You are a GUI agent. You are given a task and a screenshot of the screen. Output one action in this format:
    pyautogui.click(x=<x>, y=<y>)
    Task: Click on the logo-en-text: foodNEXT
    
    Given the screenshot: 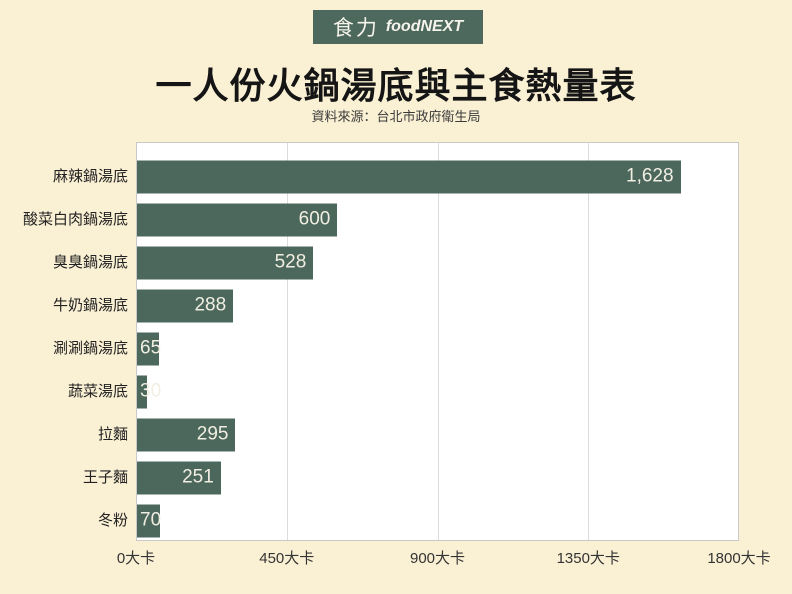 What is the action you would take?
    pyautogui.click(x=424, y=26)
    